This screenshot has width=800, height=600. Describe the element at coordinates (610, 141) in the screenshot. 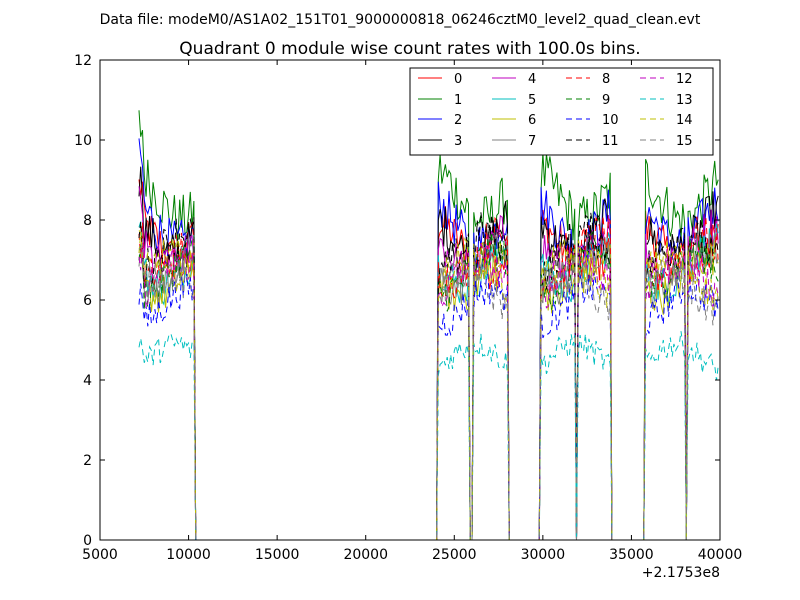

I see `legend-label-11: 11` at that location.